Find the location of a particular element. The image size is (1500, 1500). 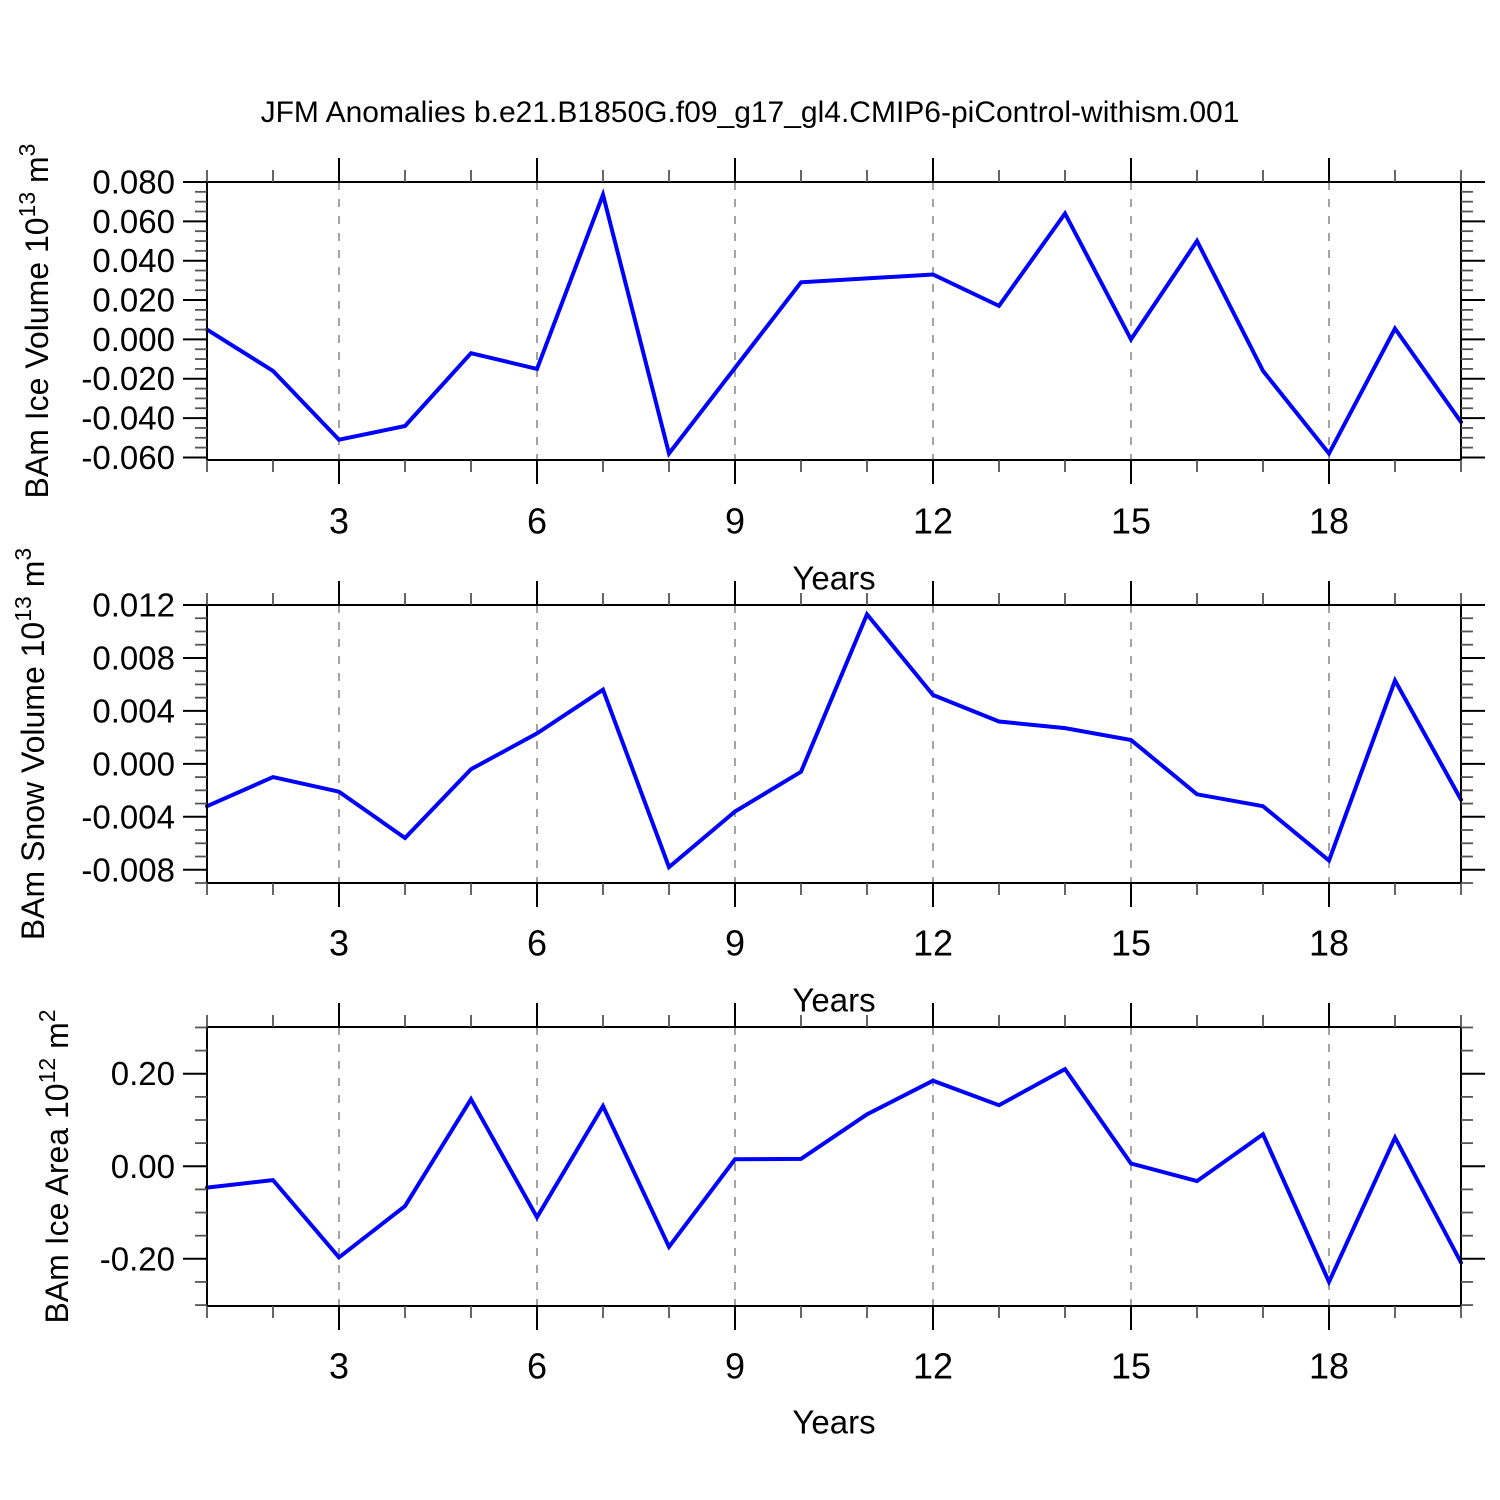

y-tick-label: -0.060 is located at coordinates (128, 457).